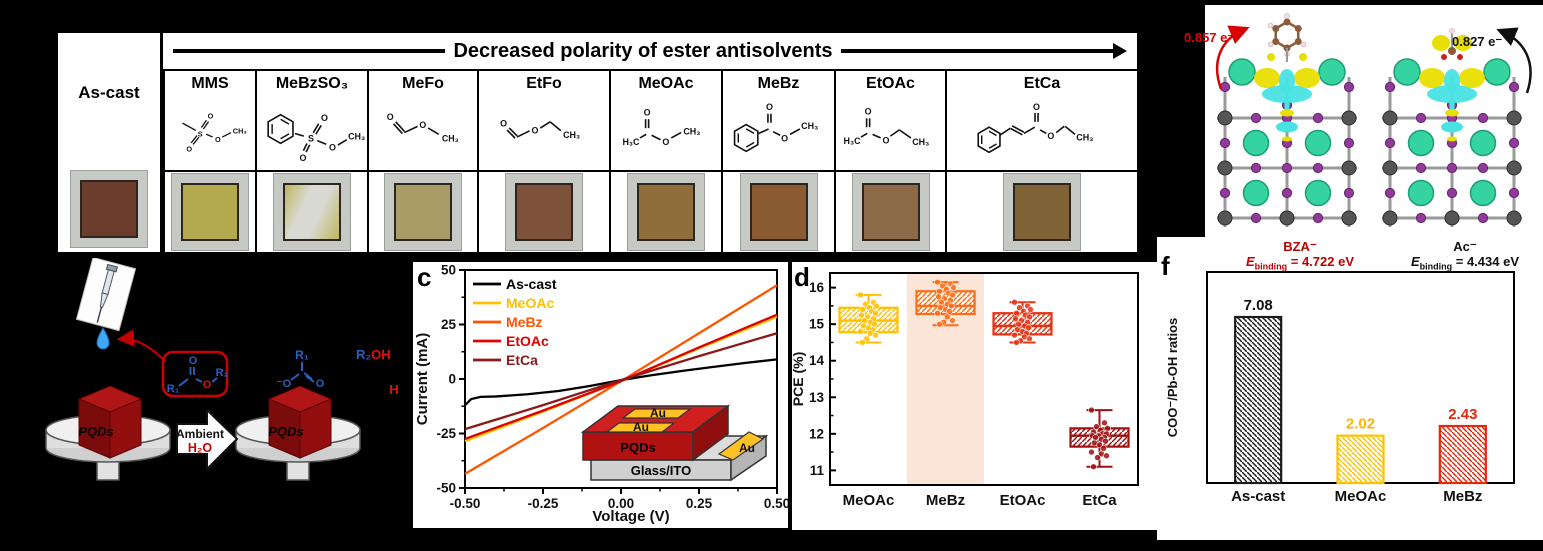  I want to click on film-photo-MeBzSO₃, so click(311, 211).